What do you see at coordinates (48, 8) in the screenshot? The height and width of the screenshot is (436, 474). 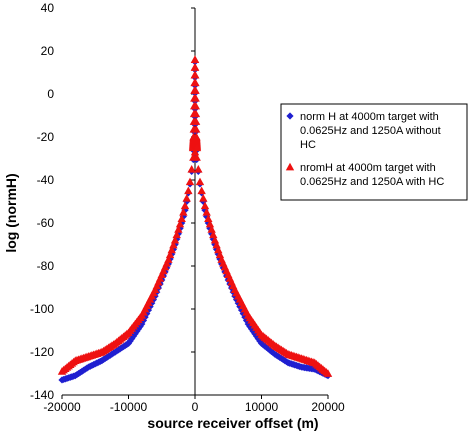 I see `y-tick-label: 40` at bounding box center [48, 8].